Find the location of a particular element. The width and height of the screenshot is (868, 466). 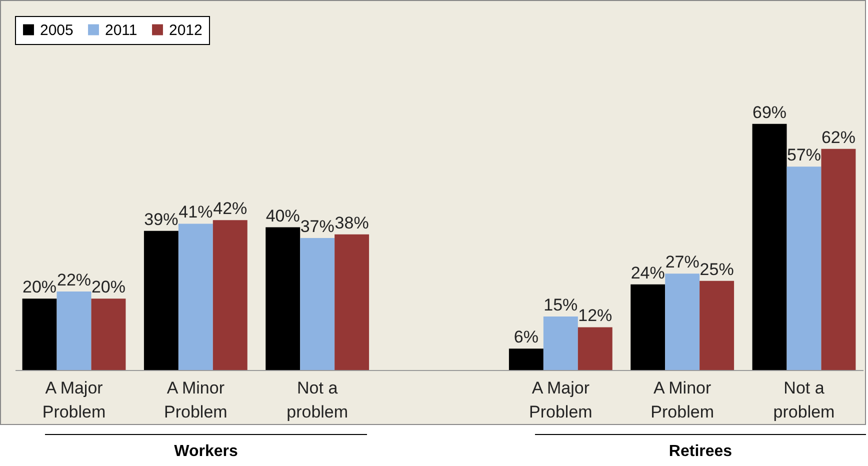

data-label: 6% is located at coordinates (526, 337).